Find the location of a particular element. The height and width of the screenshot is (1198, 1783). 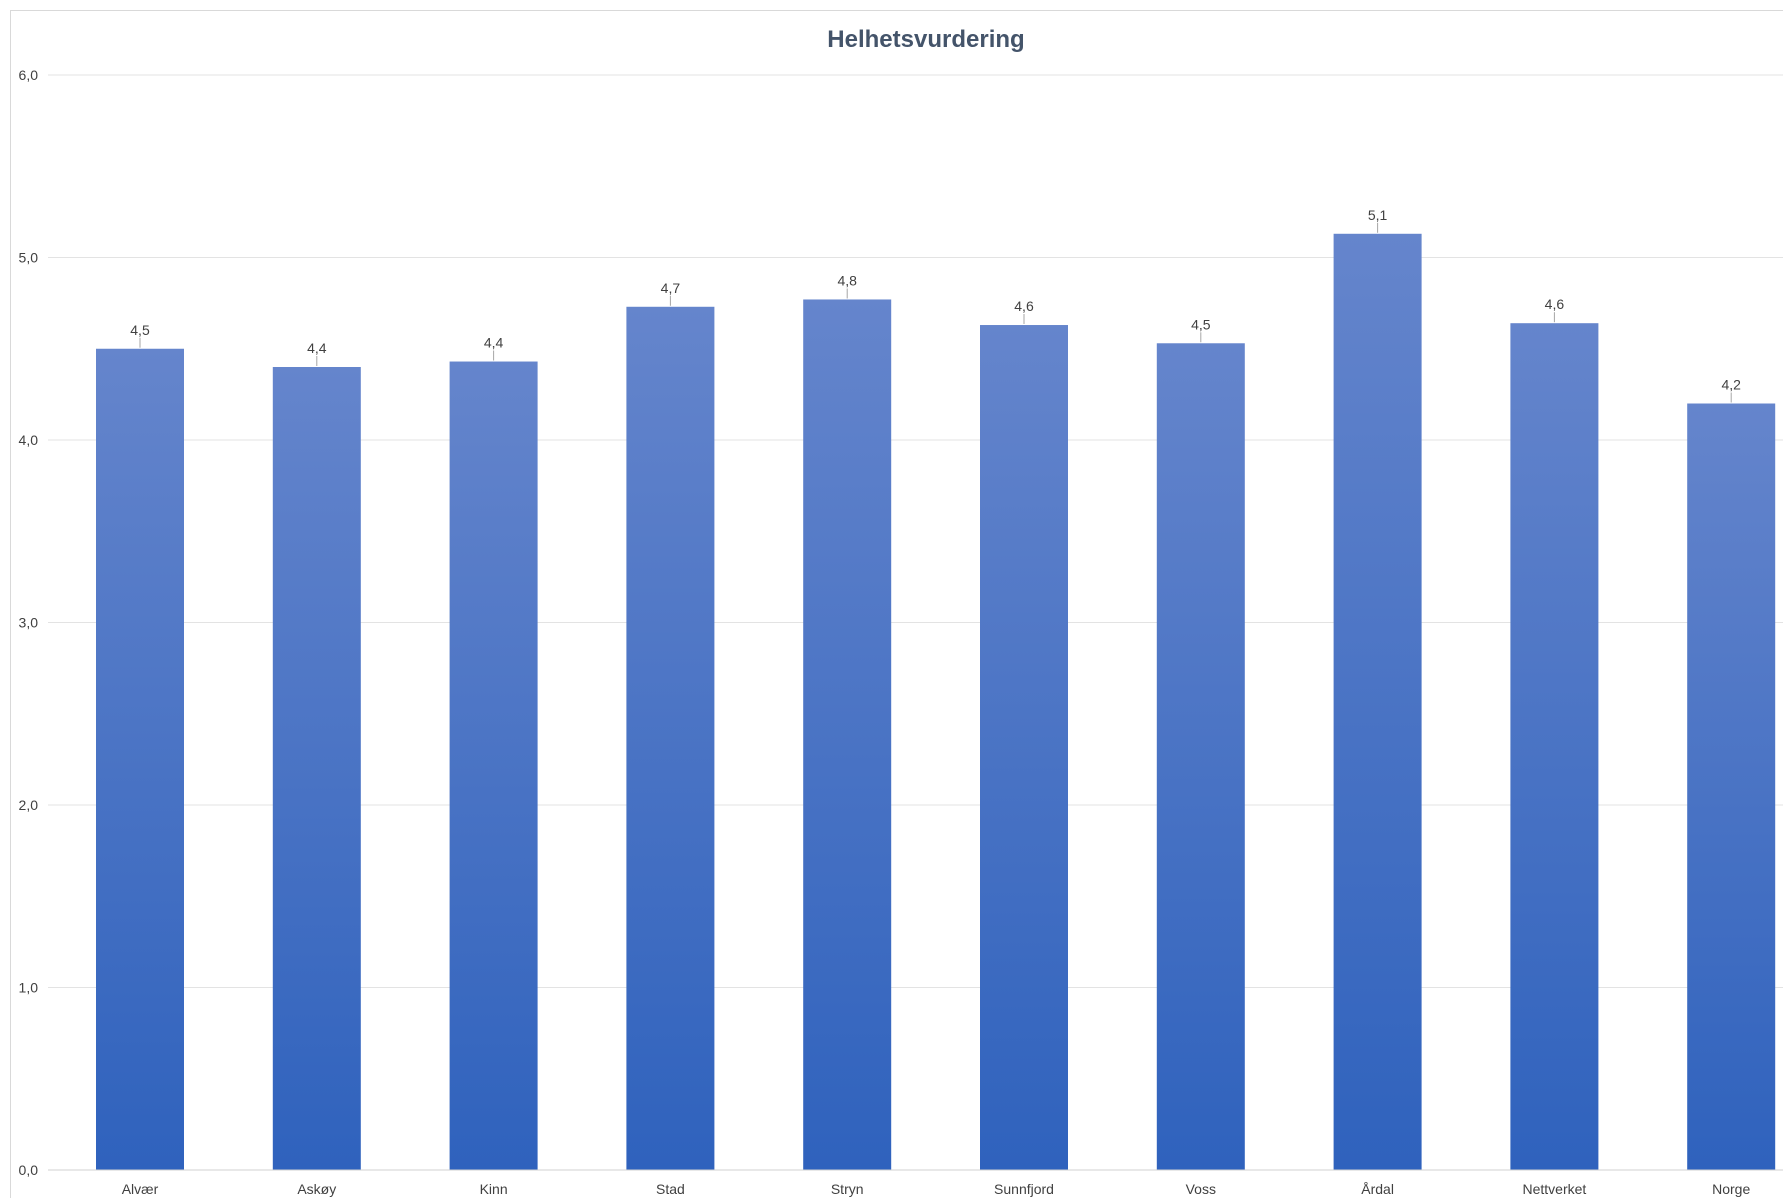

bar-alvær is located at coordinates (140, 759).